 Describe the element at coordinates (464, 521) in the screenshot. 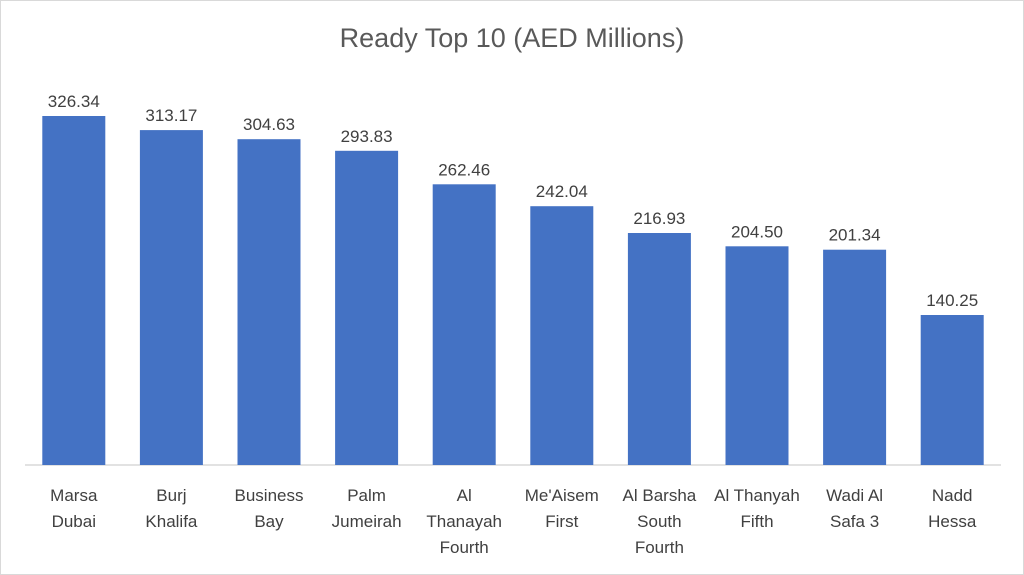

I see `x-tick-label: Thanayah` at that location.